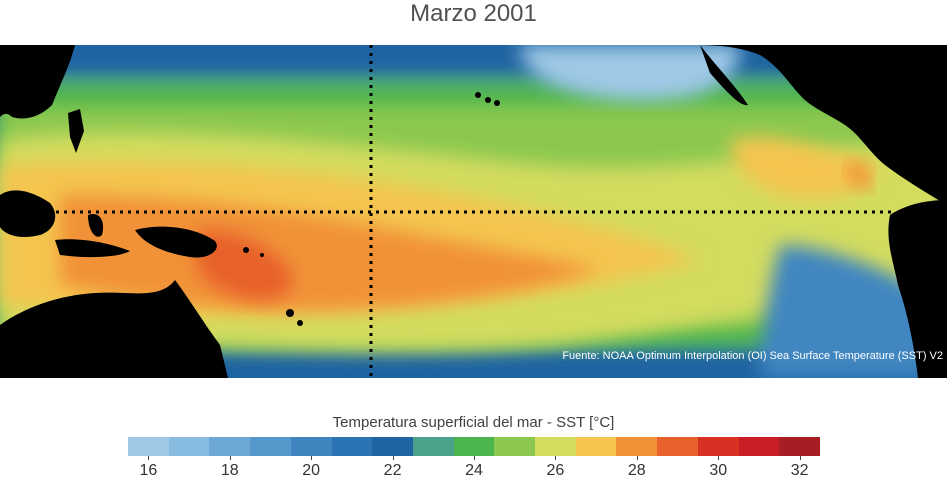  Describe the element at coordinates (311, 470) in the screenshot. I see `colorbar-tick-label: 20` at that location.